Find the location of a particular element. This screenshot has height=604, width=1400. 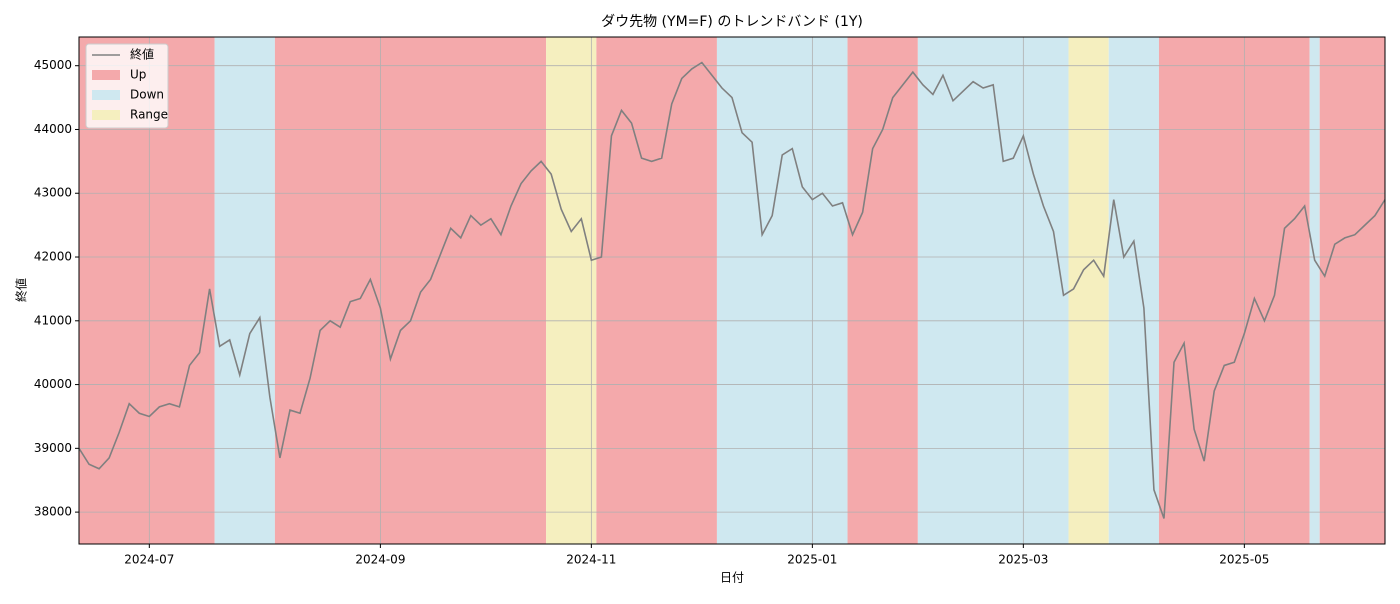

legend-label: 終値 is located at coordinates (142, 54).